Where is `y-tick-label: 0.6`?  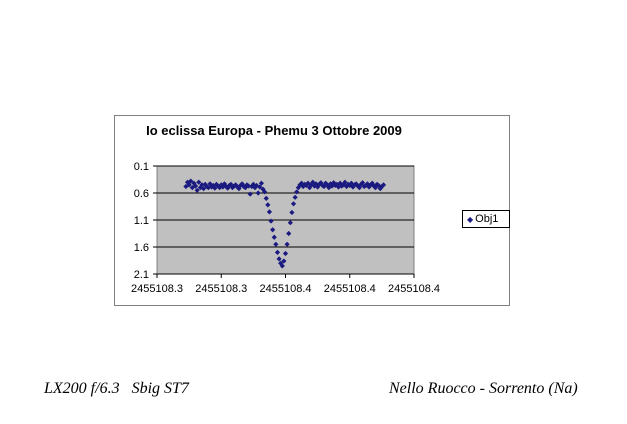
y-tick-label: 0.6 is located at coordinates (141, 194).